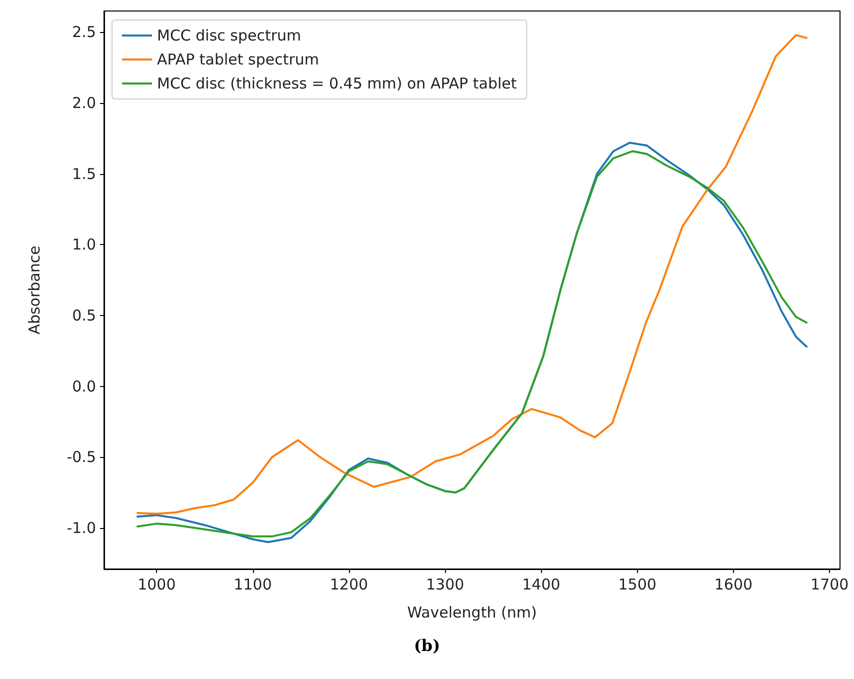 Image resolution: width=854 pixels, height=679 pixels. I want to click on x-tick-label: 1600, so click(733, 585).